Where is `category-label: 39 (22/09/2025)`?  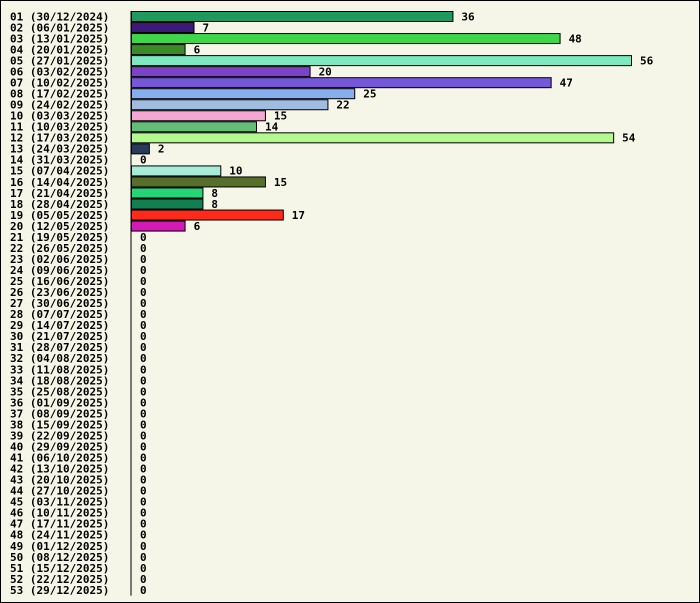
category-label: 39 (22/09/2025) is located at coordinates (59, 435).